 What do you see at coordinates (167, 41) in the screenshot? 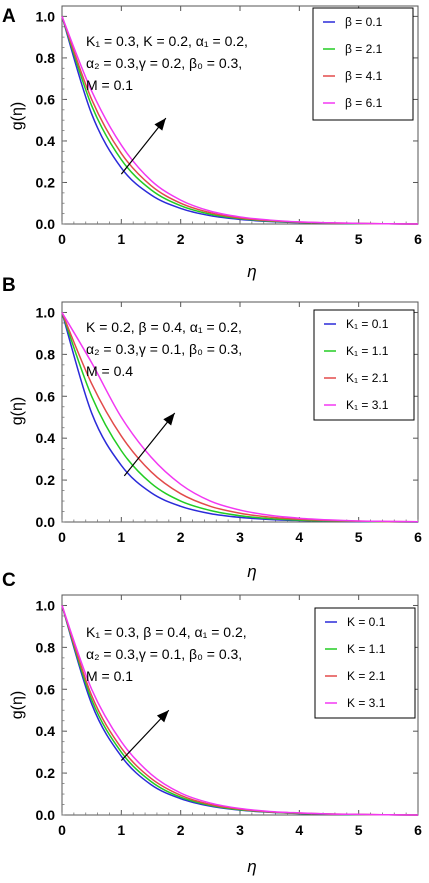
I see `parameter-line: K₁ = 0.3, K = 0.2, α₁ = 0.2,` at bounding box center [167, 41].